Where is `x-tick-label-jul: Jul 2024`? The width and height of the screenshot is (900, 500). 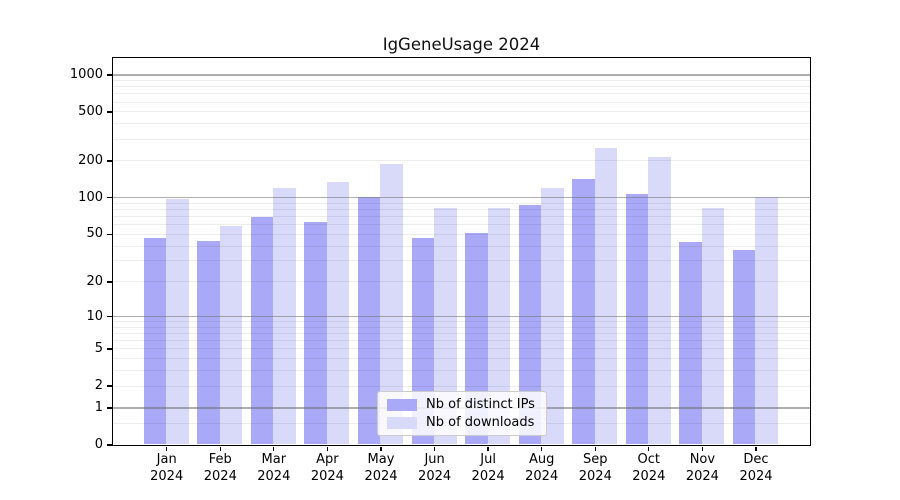
x-tick-label-jul: Jul 2024 is located at coordinates (488, 468).